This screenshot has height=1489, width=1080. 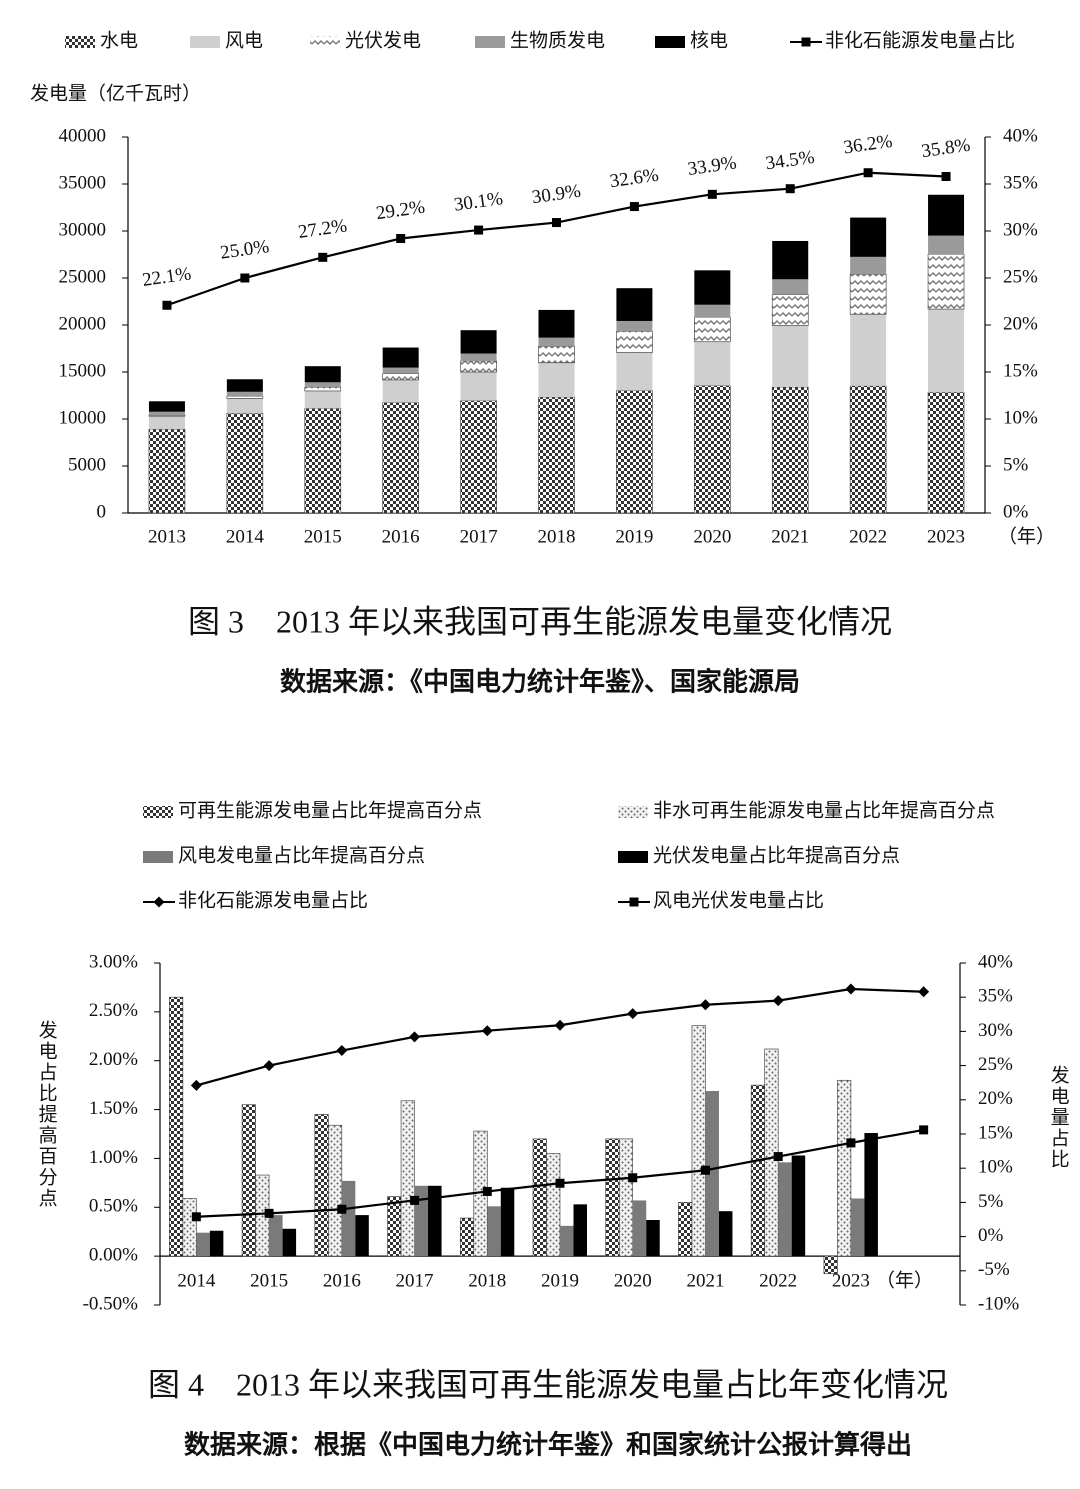 What do you see at coordinates (342, 1280) in the screenshot?
I see `x-tick-label: 2016` at bounding box center [342, 1280].